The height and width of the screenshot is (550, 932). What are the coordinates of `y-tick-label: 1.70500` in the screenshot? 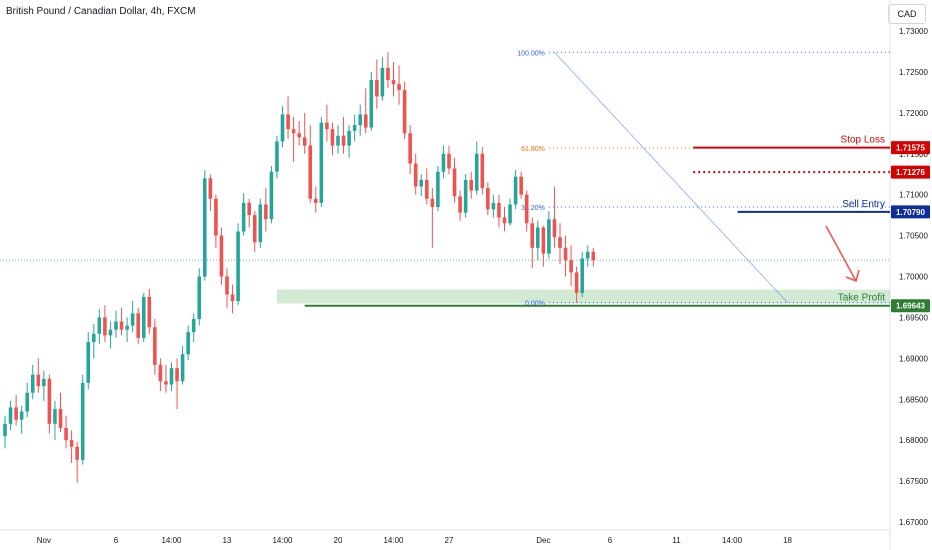 It's located at (913, 236).